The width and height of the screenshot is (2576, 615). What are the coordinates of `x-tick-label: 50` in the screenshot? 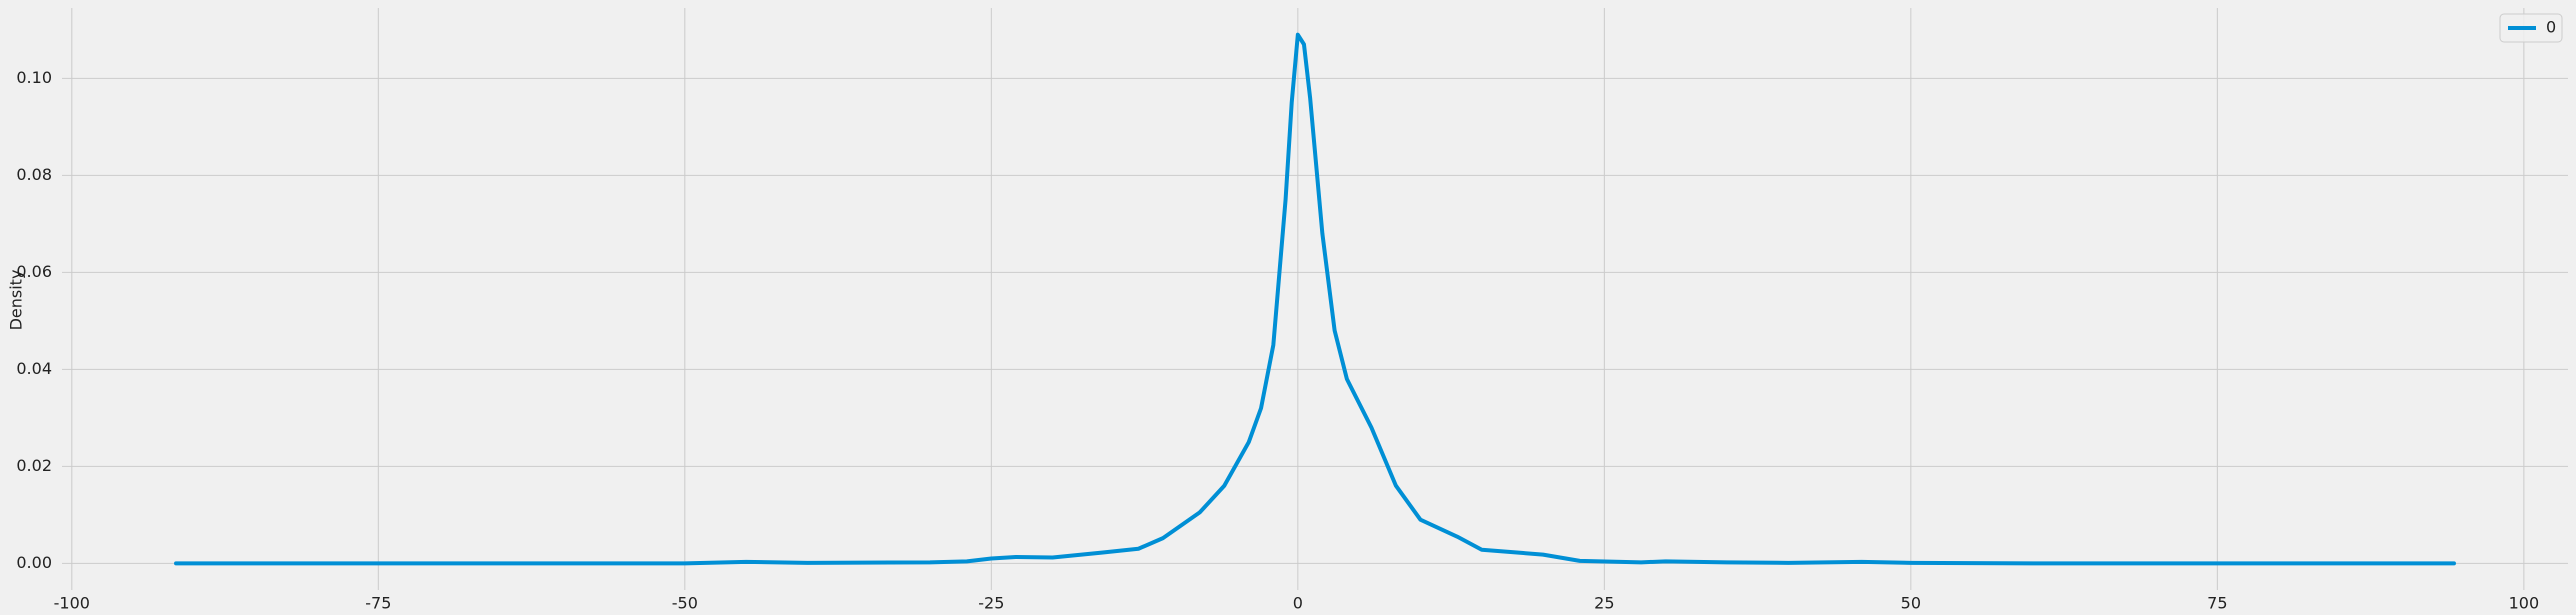 It's located at (1911, 603).